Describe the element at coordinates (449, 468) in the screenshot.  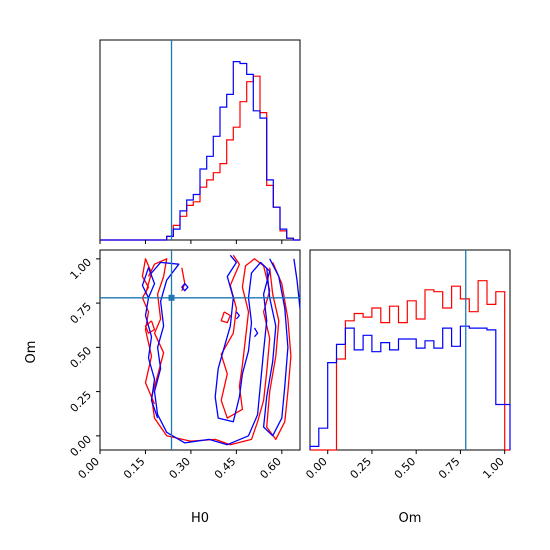
I see `om-hist-x-tick-label-3: 0.75` at that location.